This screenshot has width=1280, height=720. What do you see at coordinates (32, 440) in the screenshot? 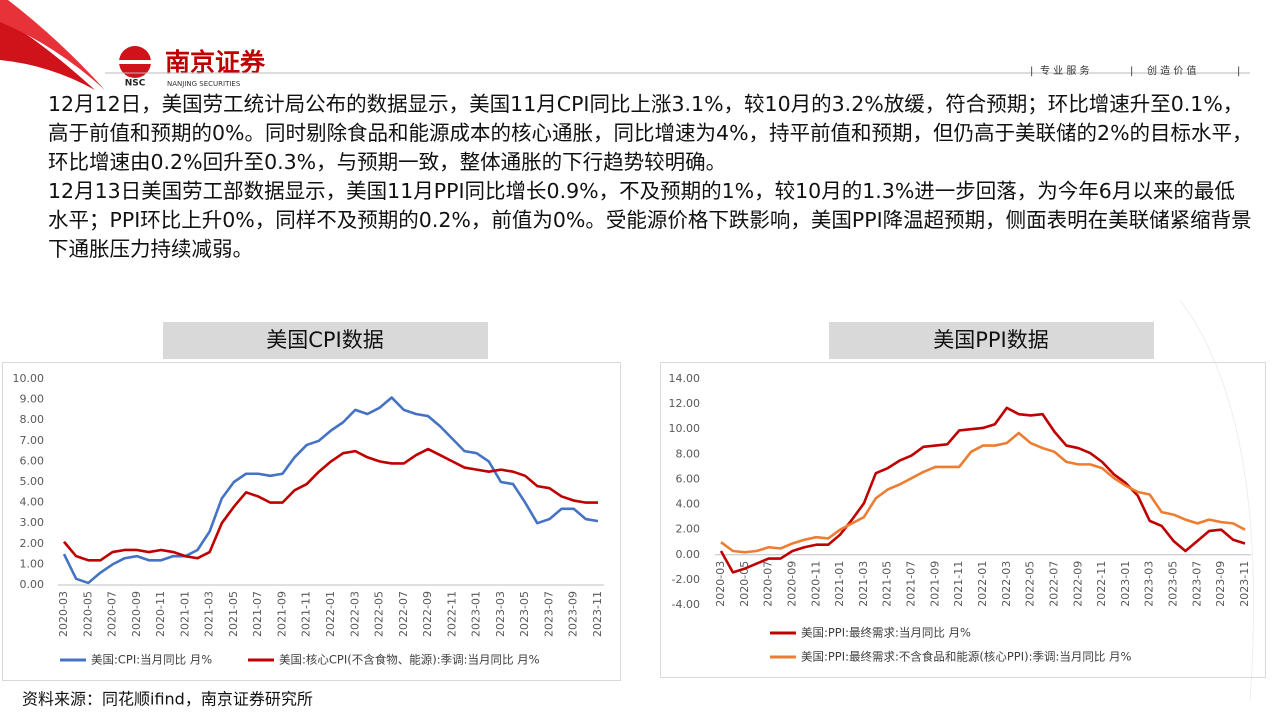
I see `y-tick-label: 7.00` at bounding box center [32, 440].